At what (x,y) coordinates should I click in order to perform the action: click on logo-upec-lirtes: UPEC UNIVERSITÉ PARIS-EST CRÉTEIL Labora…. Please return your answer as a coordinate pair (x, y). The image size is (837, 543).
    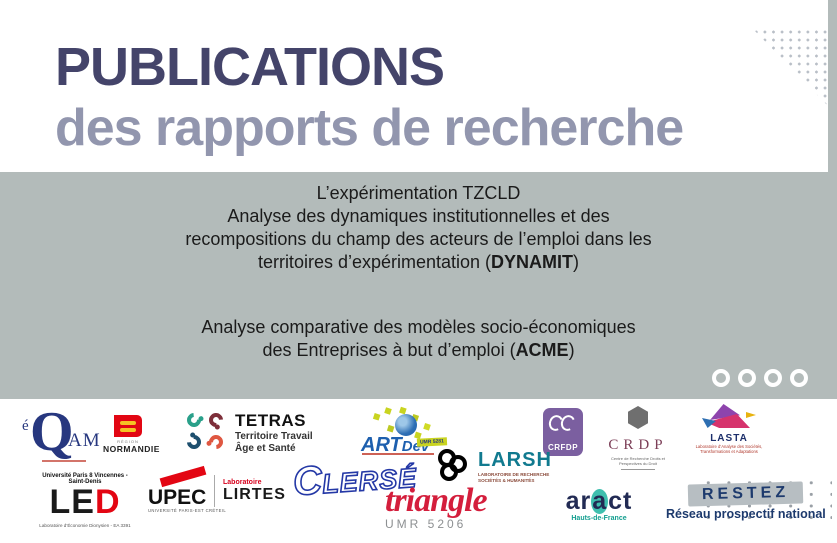
    Looking at the image, I should click on (217, 489).